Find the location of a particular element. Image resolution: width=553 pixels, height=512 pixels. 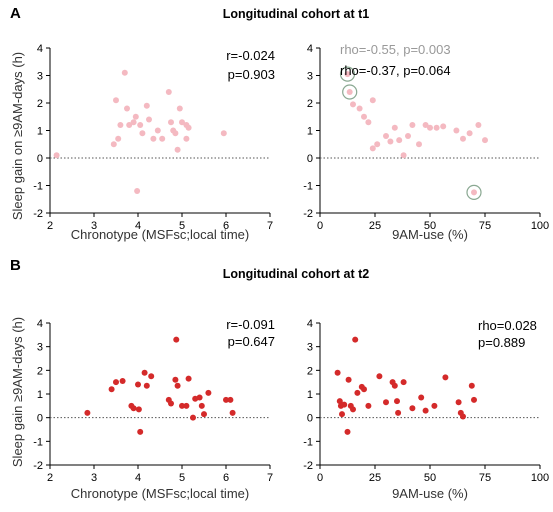

x-tick-label: 3 is located at coordinates (94, 478).